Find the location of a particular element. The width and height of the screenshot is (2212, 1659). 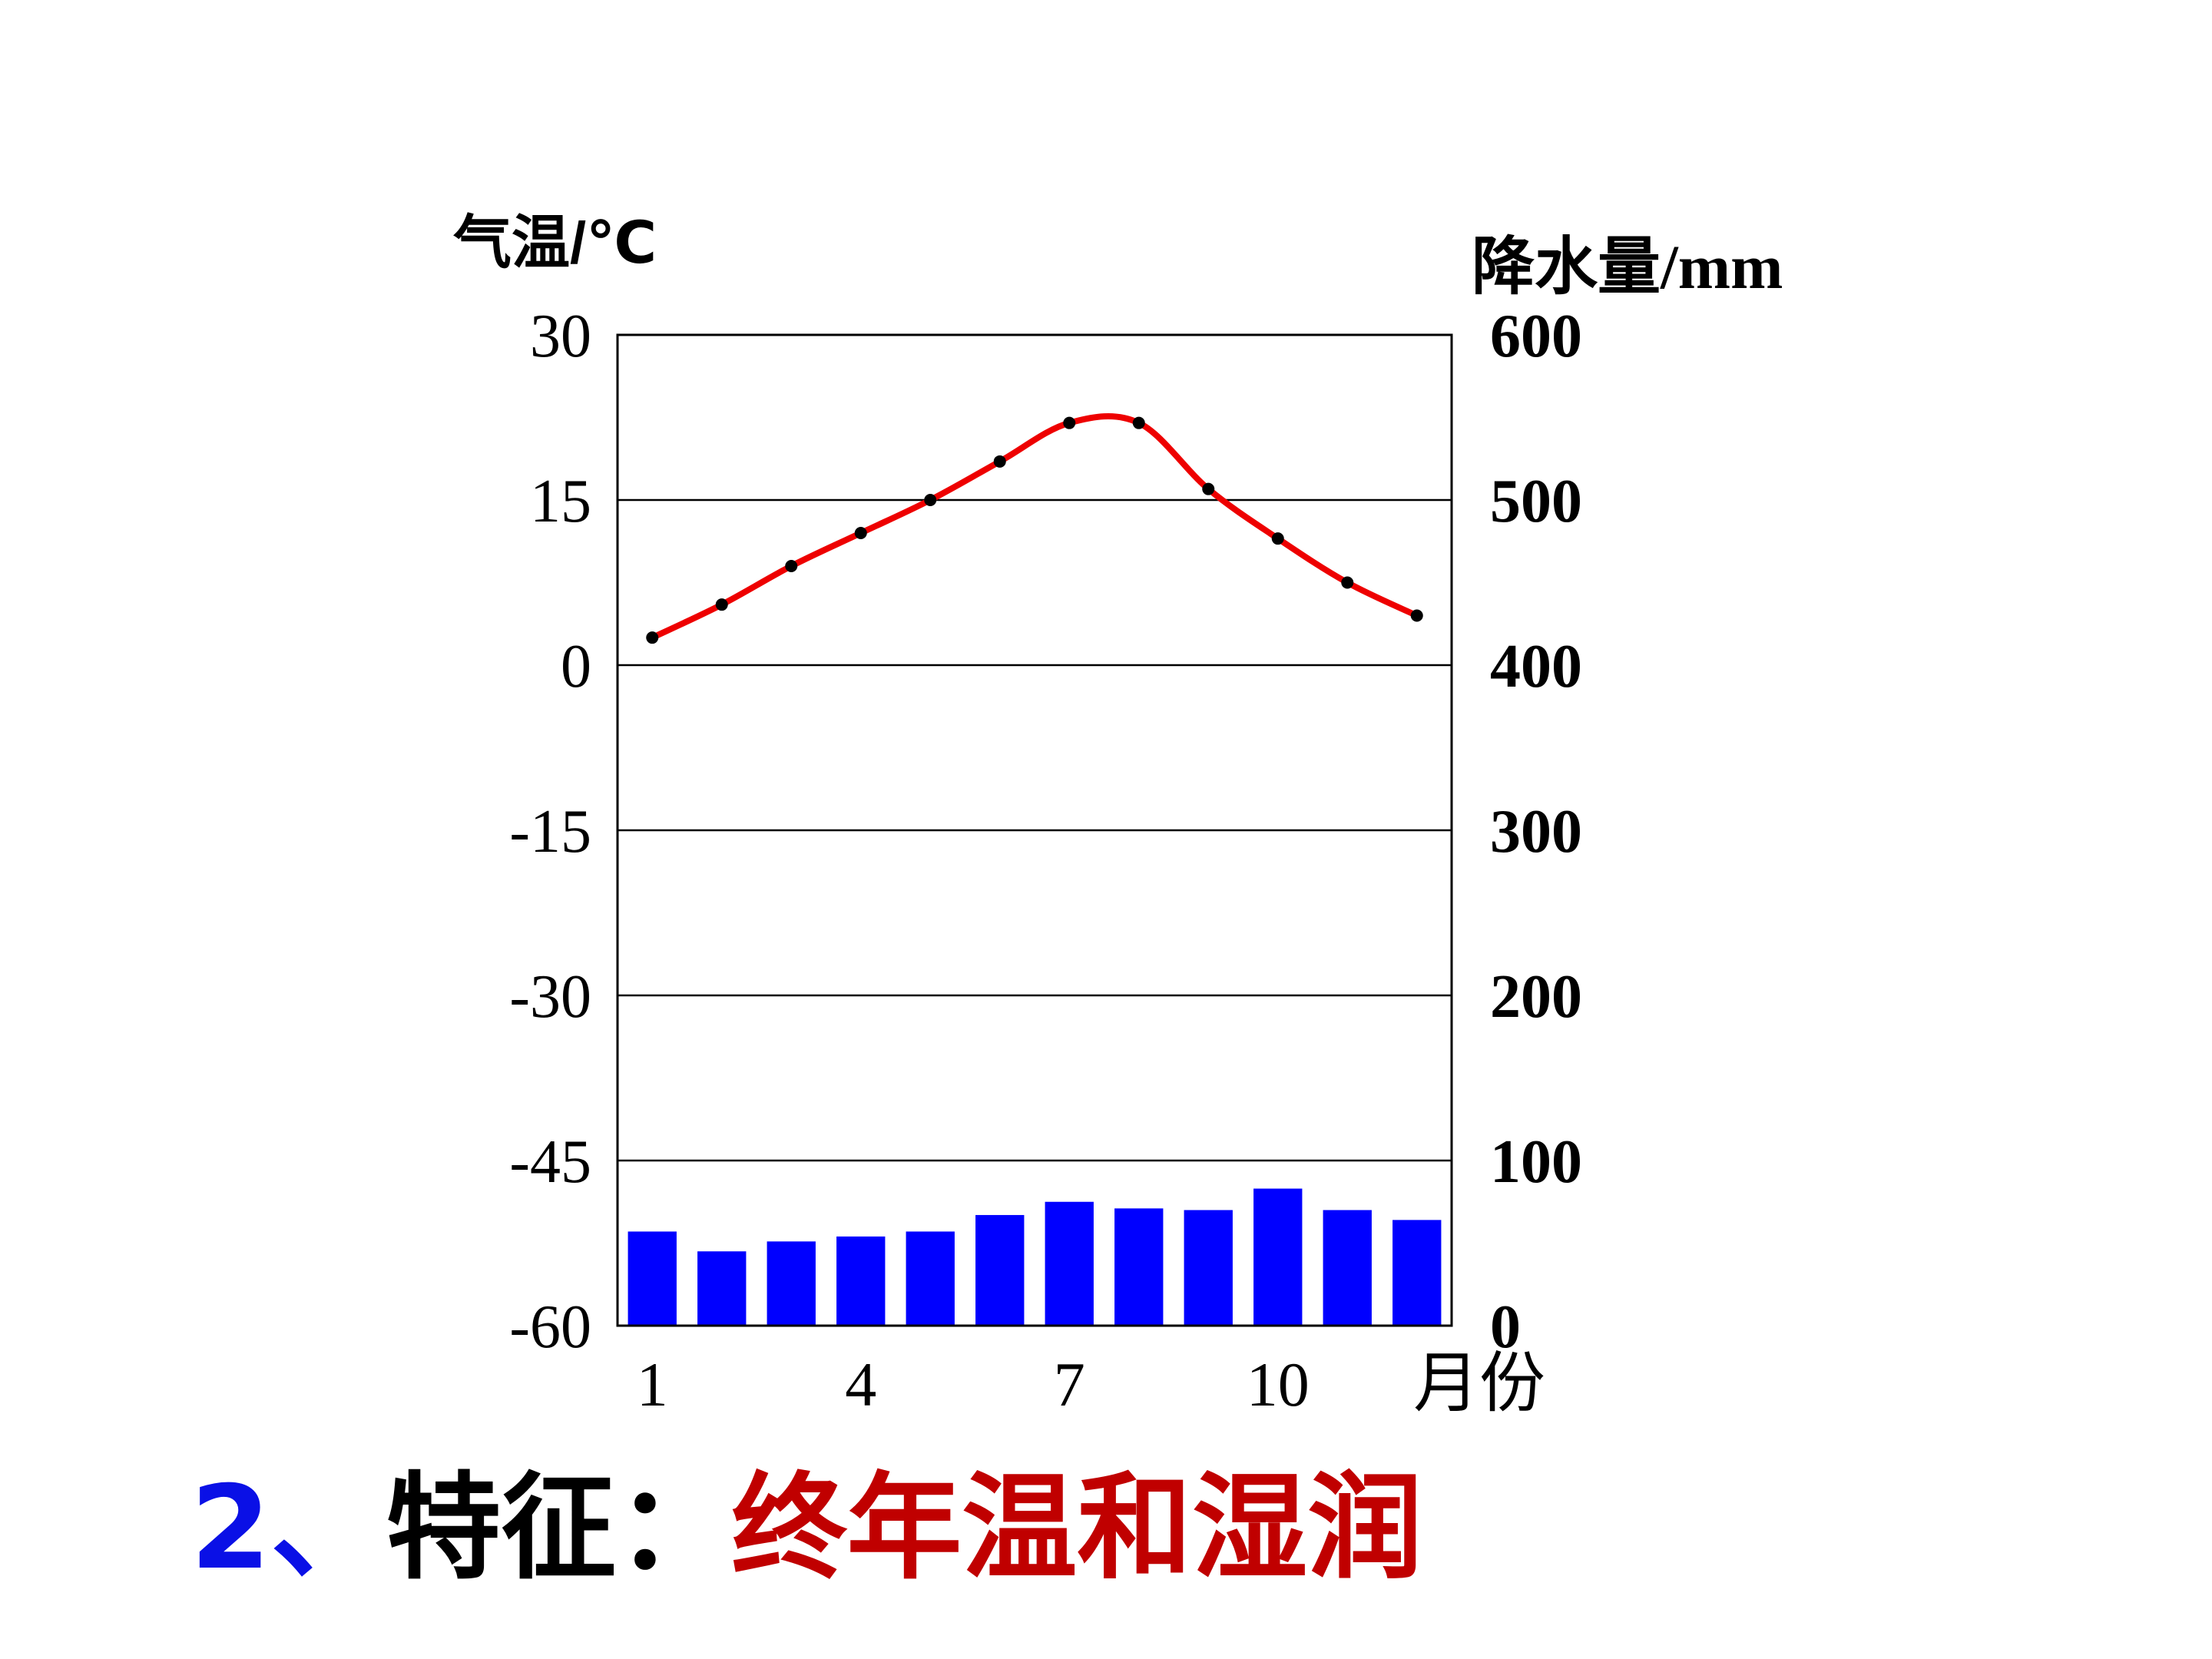

caption-text: 终年温和湿润 is located at coordinates (1077, 1529).